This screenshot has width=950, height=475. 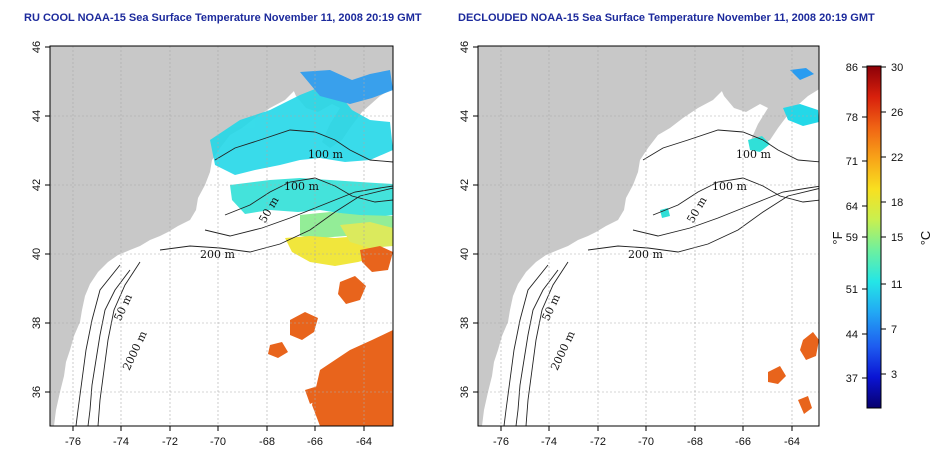 I want to click on celsius-unit-label: °C, so click(x=925, y=238).